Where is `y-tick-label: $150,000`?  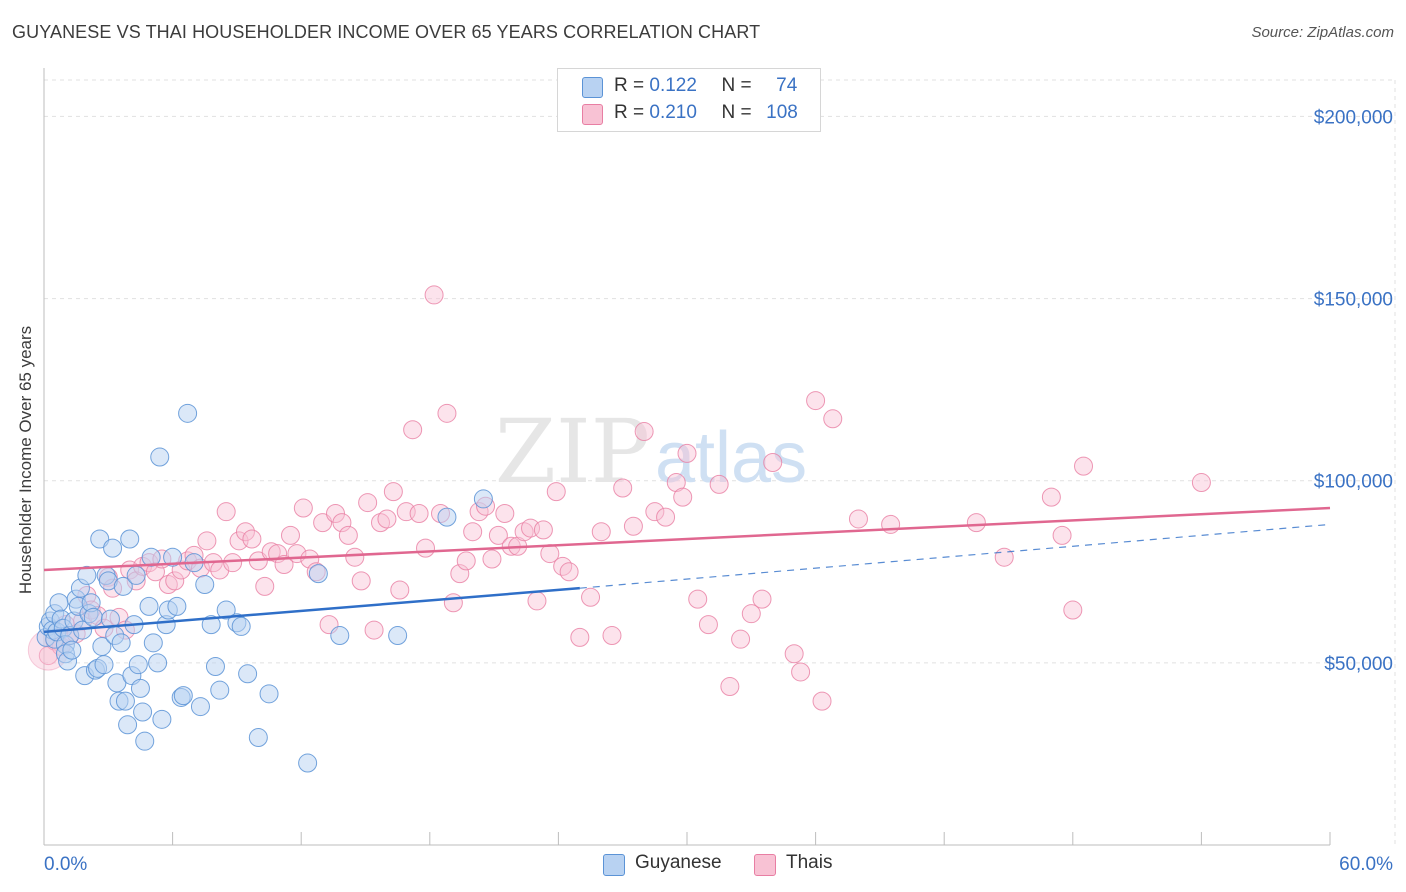 y-tick-label: $150,000 is located at coordinates (1353, 300).